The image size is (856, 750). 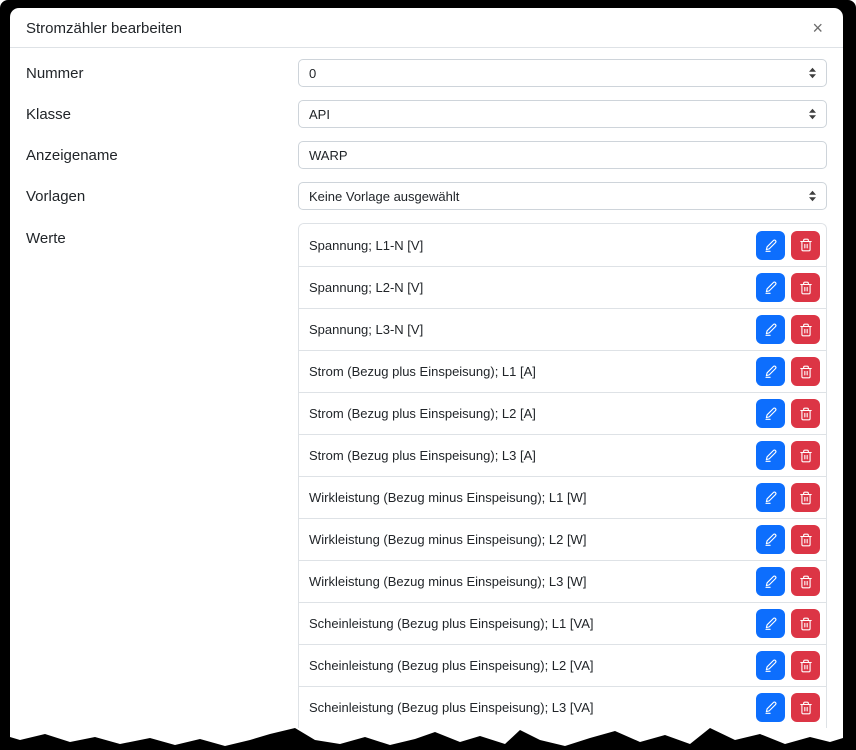 What do you see at coordinates (562, 245) in the screenshot?
I see `value-list-item: Spannung; L1-N [V]` at bounding box center [562, 245].